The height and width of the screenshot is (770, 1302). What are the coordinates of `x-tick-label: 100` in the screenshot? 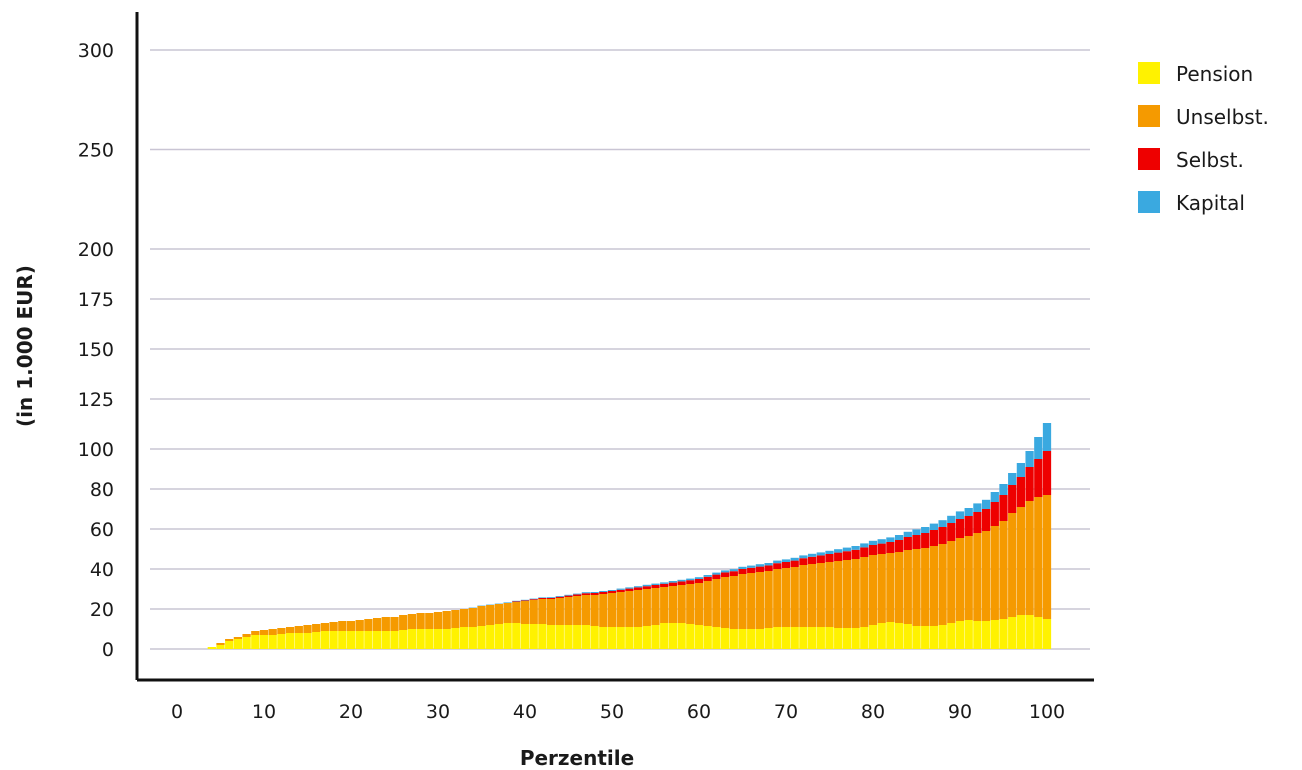 It's located at (1047, 712).